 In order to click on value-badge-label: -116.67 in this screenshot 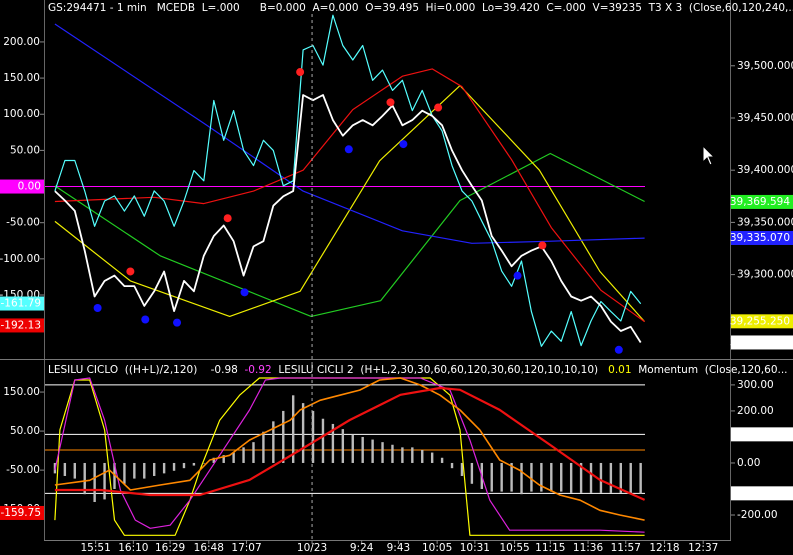, I will do `click(769, 493)`.